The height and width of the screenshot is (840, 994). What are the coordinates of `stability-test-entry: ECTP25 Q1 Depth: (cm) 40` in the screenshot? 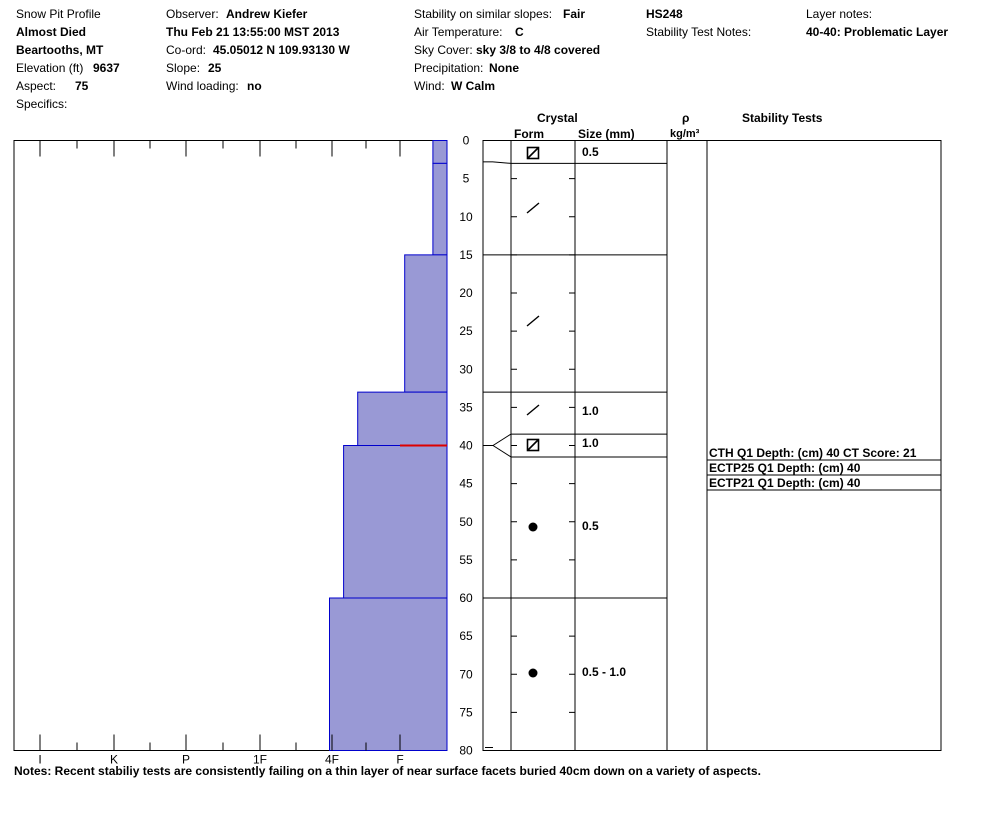 It's located at (785, 468).